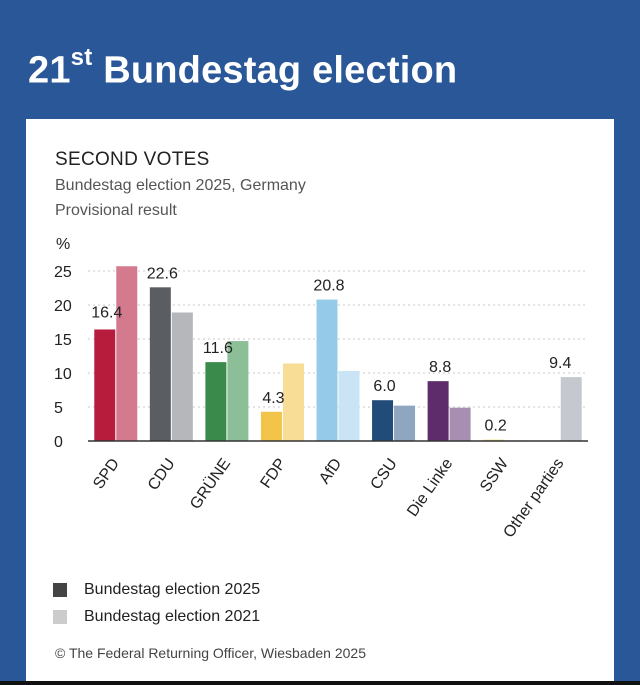  What do you see at coordinates (273, 474) in the screenshot?
I see `x-tick-label-fdp: FDP` at bounding box center [273, 474].